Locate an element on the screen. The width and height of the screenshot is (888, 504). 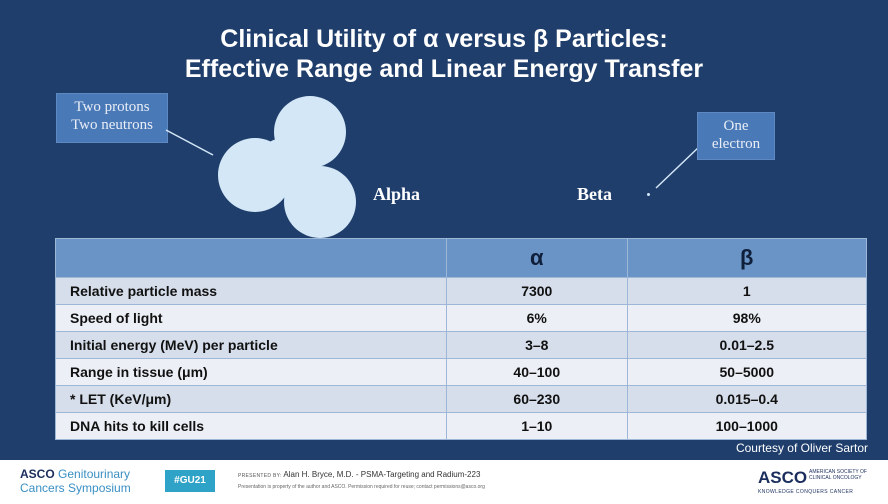
callout-leader-lines is located at coordinates (433, 159).